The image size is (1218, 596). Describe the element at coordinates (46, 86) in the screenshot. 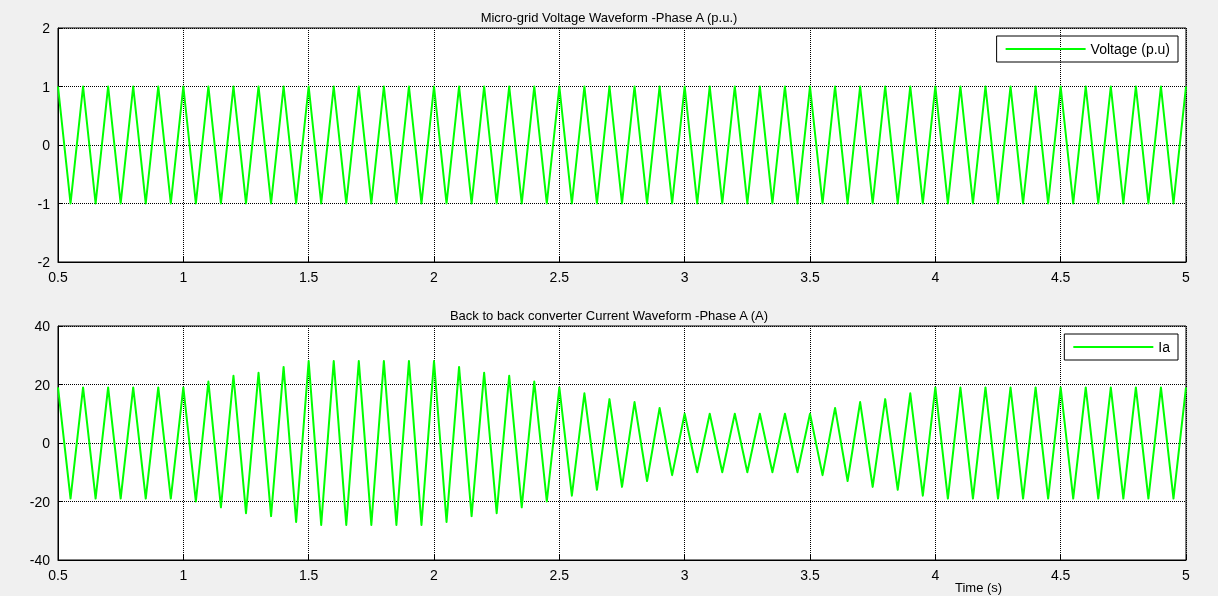

I see `y-tick-label: 1` at that location.